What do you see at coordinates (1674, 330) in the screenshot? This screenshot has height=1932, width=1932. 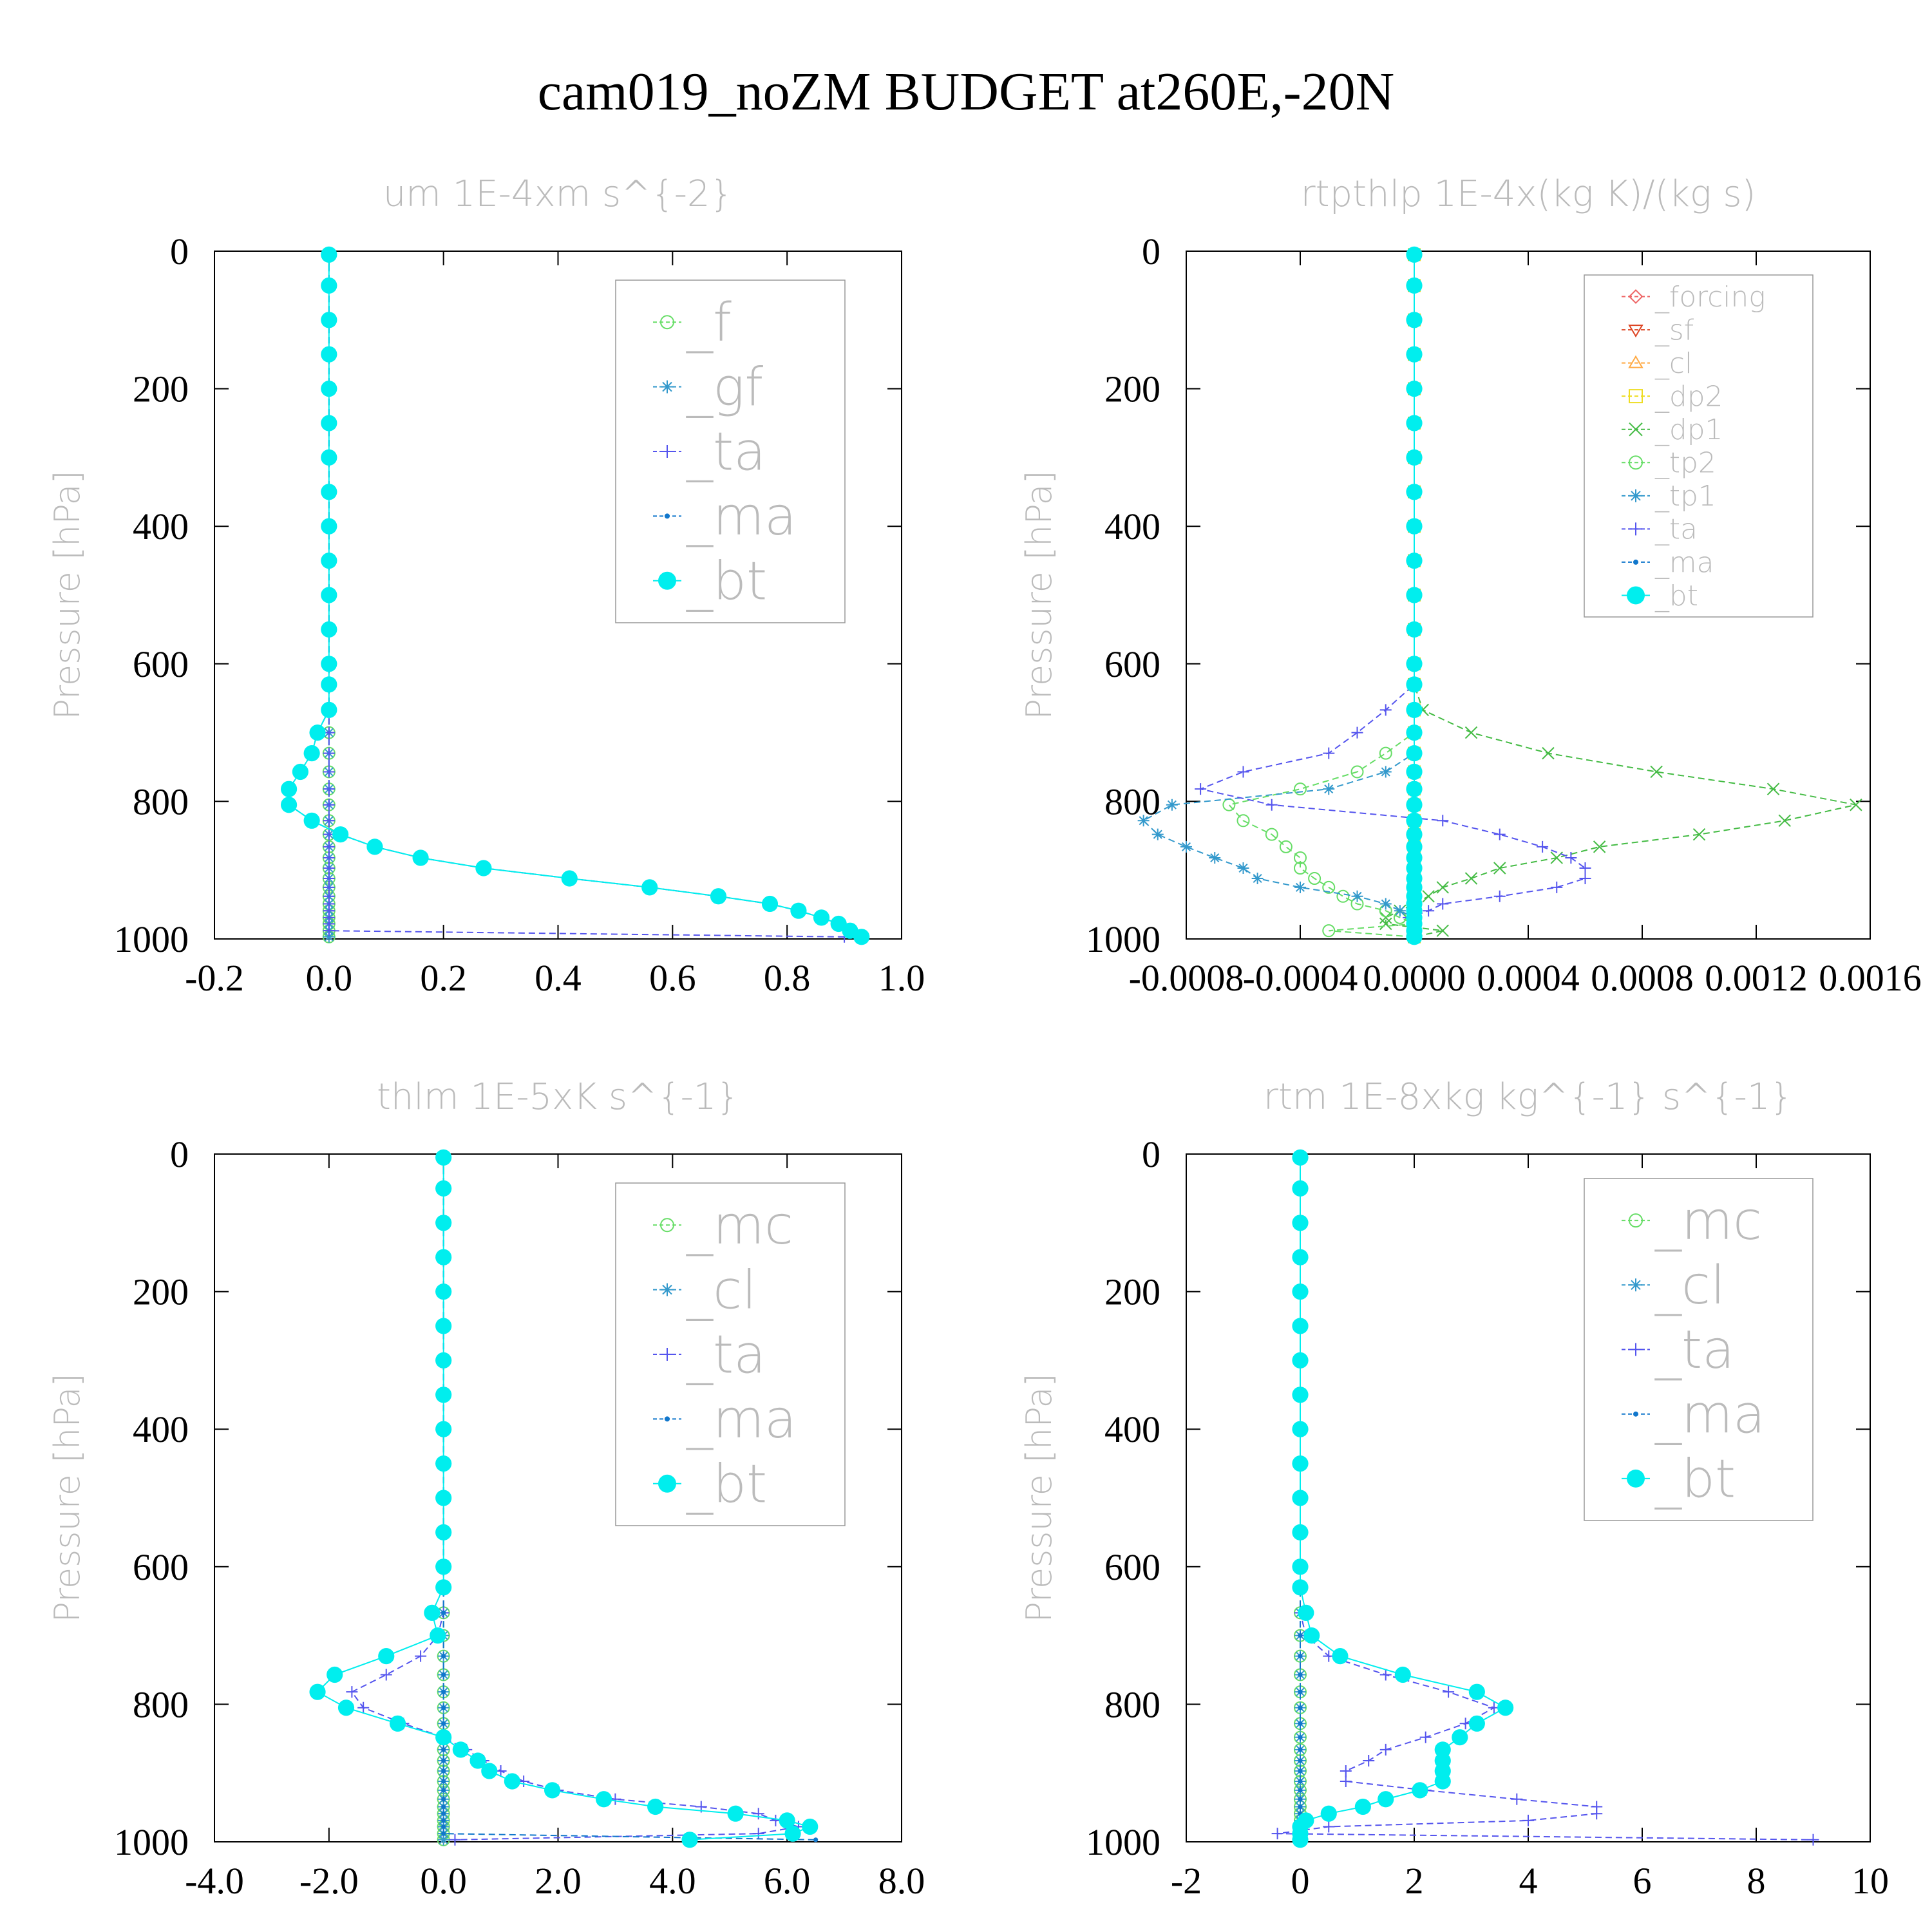 I see `legend-label: _sf` at bounding box center [1674, 330].